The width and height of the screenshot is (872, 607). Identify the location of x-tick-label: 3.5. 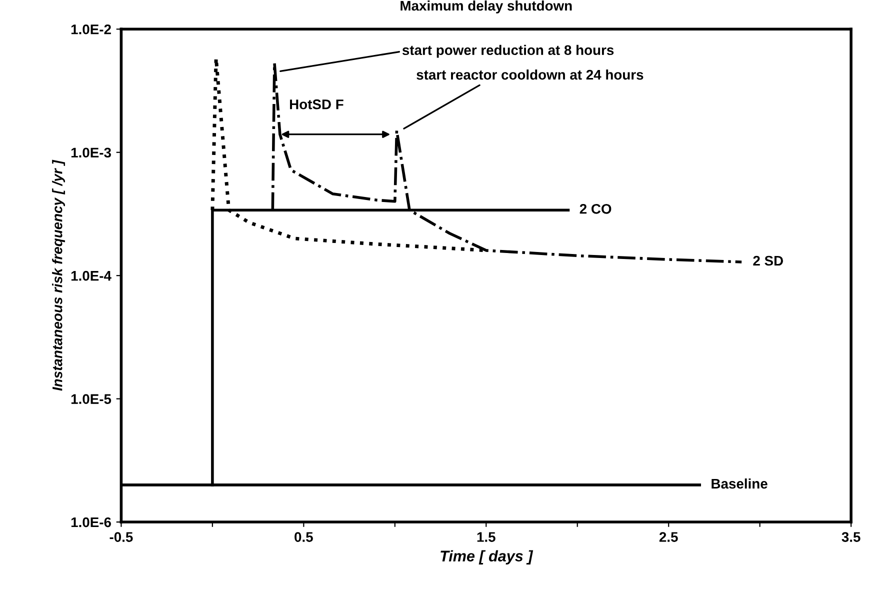
(851, 537).